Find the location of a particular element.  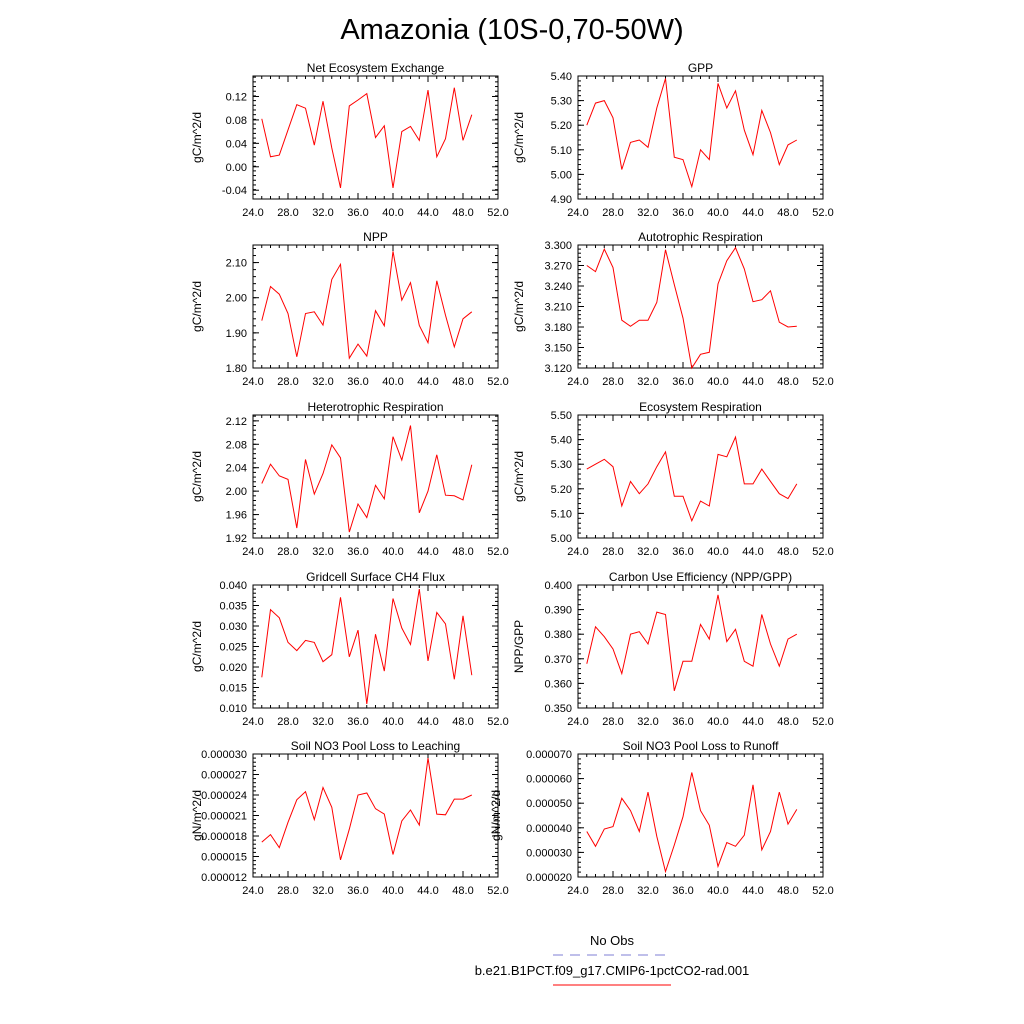

panel-title: Heterotrophic Respiration is located at coordinates (375, 407).